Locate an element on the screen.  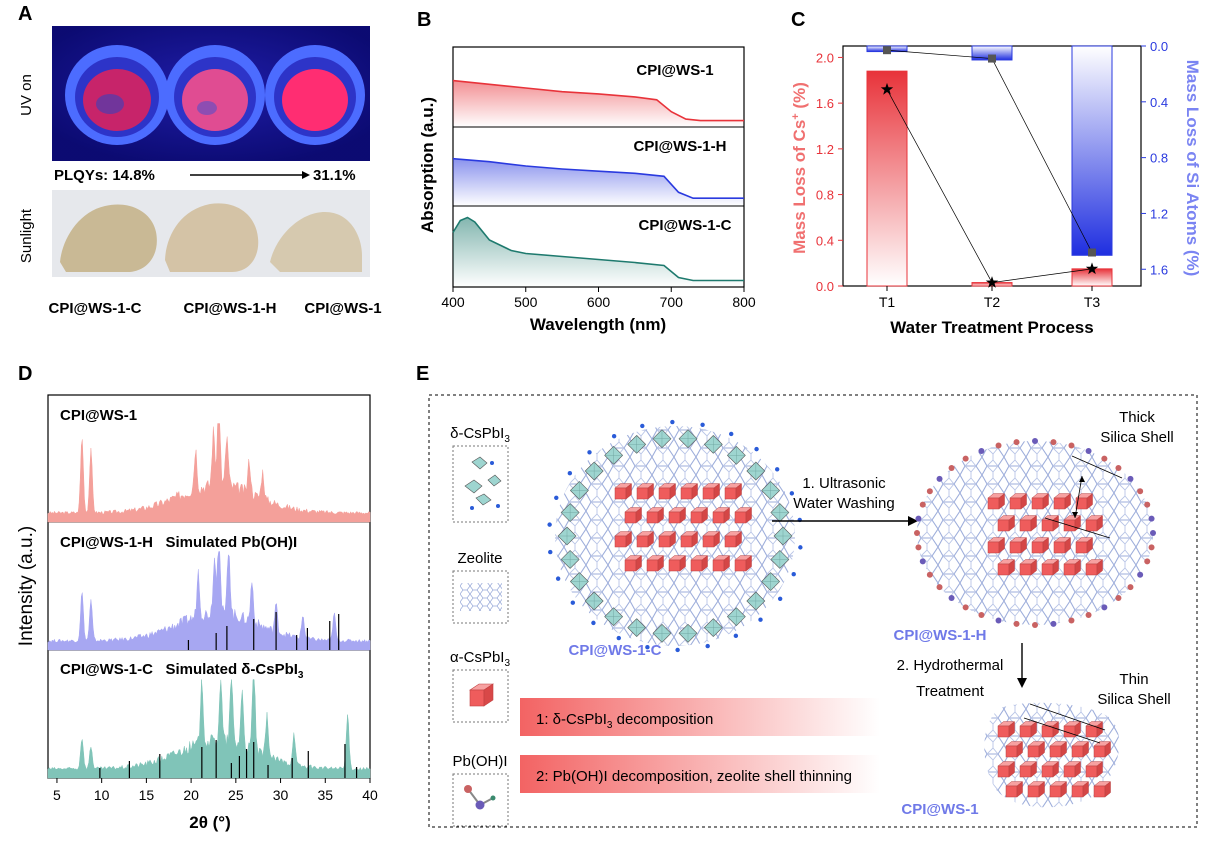
c-marker-cs-T2 is located at coordinates (992, 282).